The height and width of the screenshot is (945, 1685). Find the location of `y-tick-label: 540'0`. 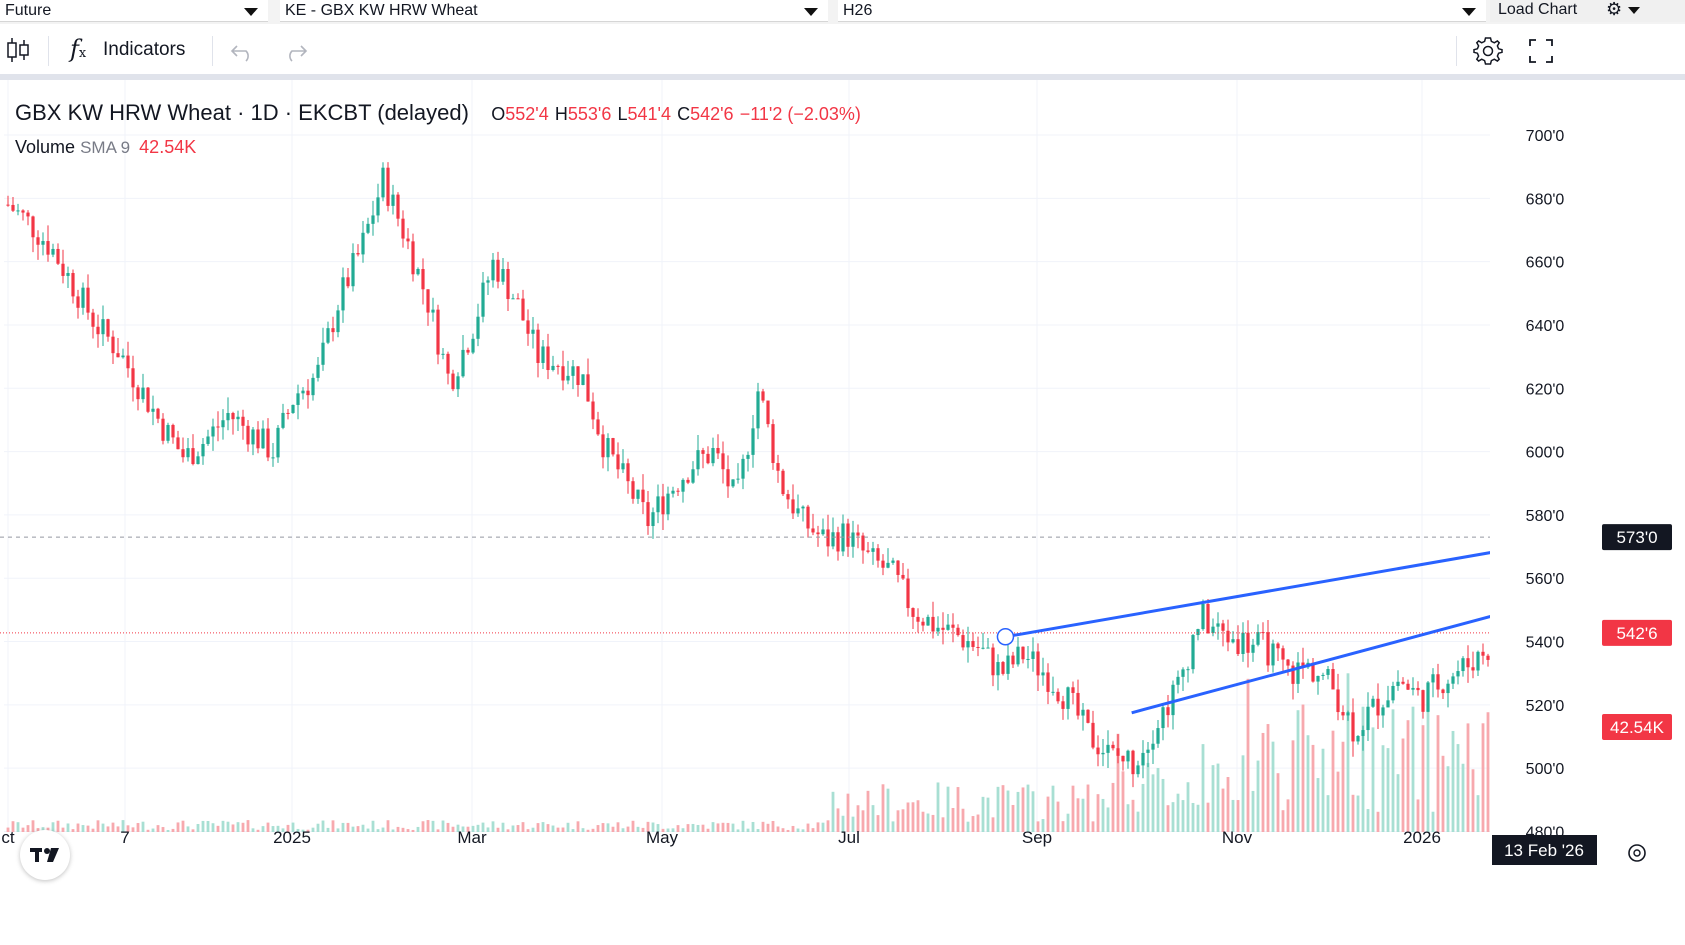

y-tick-label: 540'0 is located at coordinates (1545, 643).